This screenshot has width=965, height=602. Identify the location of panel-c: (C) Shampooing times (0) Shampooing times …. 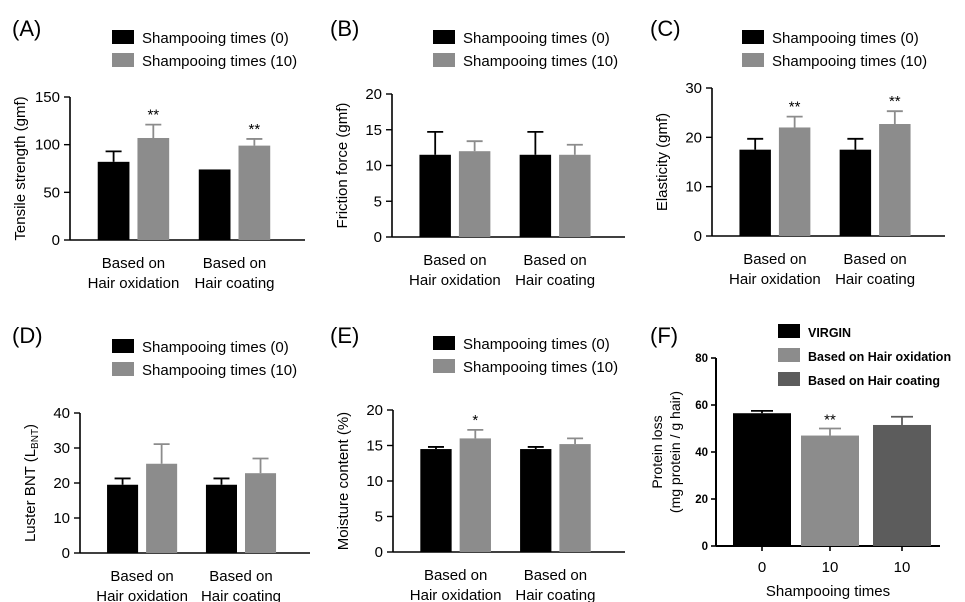
(797, 152).